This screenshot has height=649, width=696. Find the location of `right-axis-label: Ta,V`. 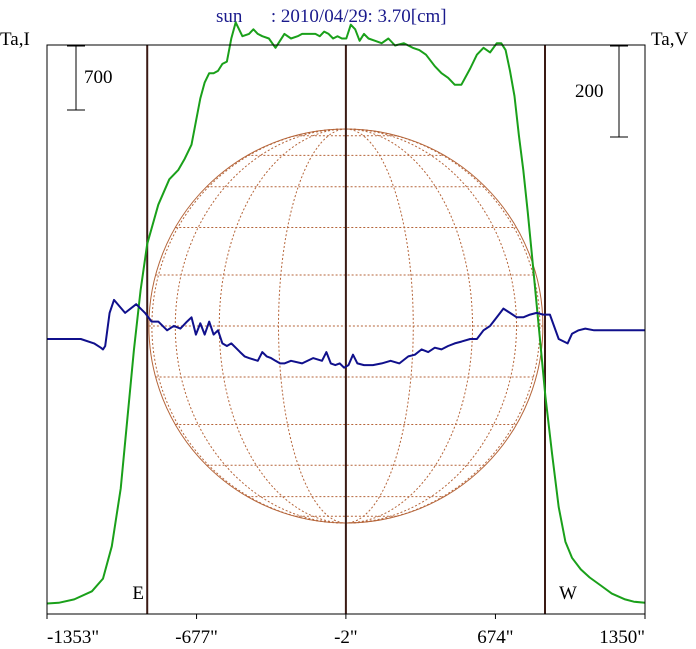

right-axis-label: Ta,V is located at coordinates (669, 39).